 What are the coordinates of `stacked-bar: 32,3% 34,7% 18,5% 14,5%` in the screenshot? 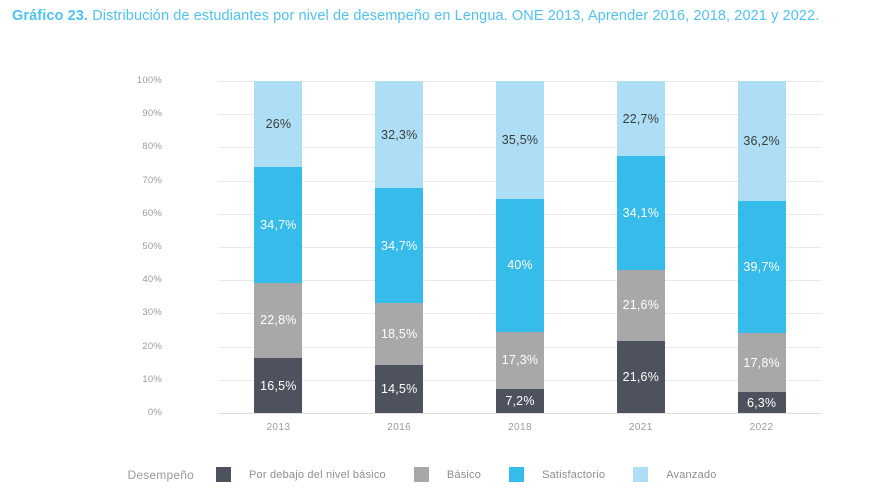 It's located at (399, 247).